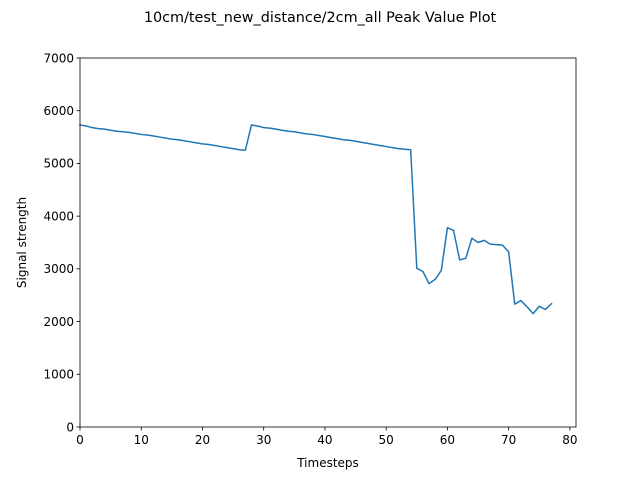  What do you see at coordinates (80, 440) in the screenshot?
I see `x-tick-label: 0` at bounding box center [80, 440].